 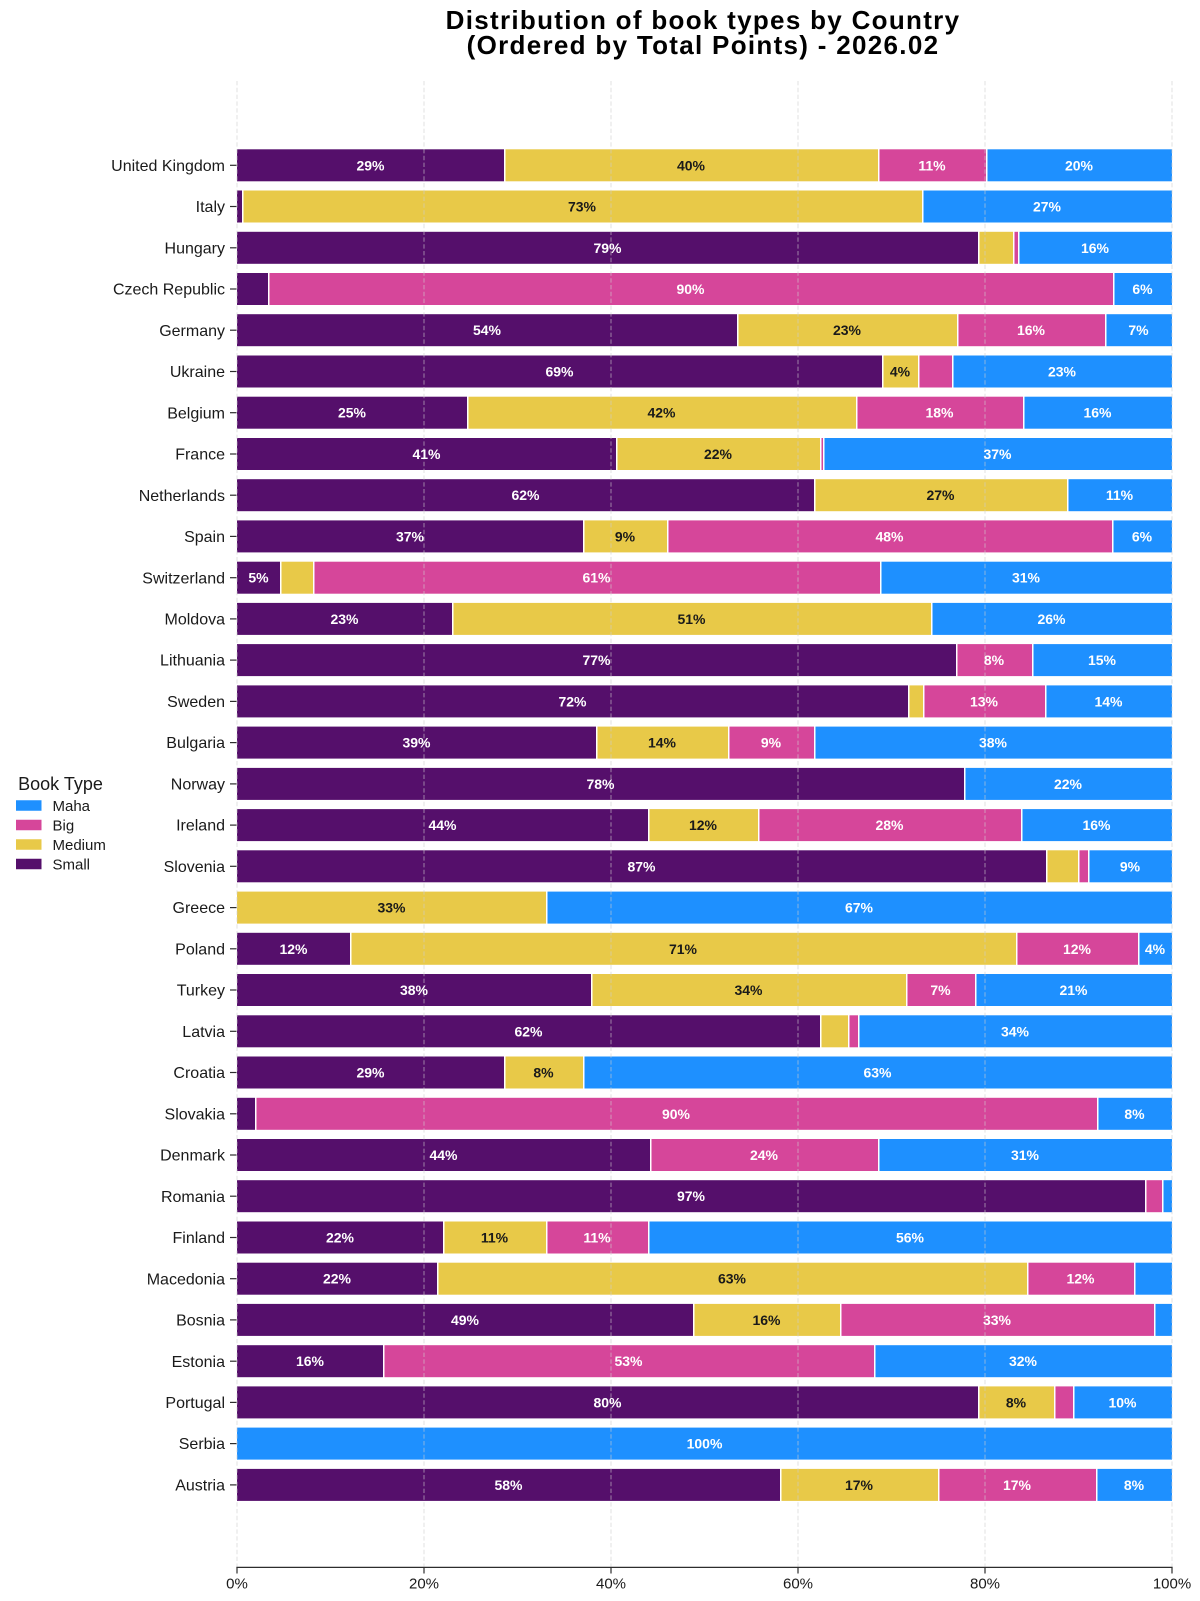 What do you see at coordinates (203, 1032) in the screenshot?
I see `svg-text: Latvia` at bounding box center [203, 1032].